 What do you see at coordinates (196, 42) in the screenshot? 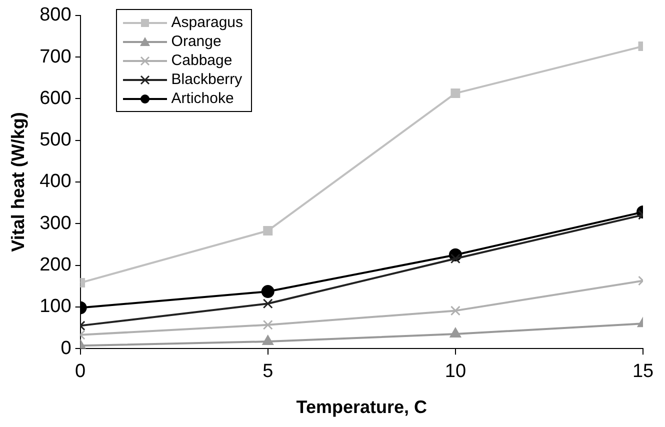
I see `legend-label: Orange` at bounding box center [196, 42].